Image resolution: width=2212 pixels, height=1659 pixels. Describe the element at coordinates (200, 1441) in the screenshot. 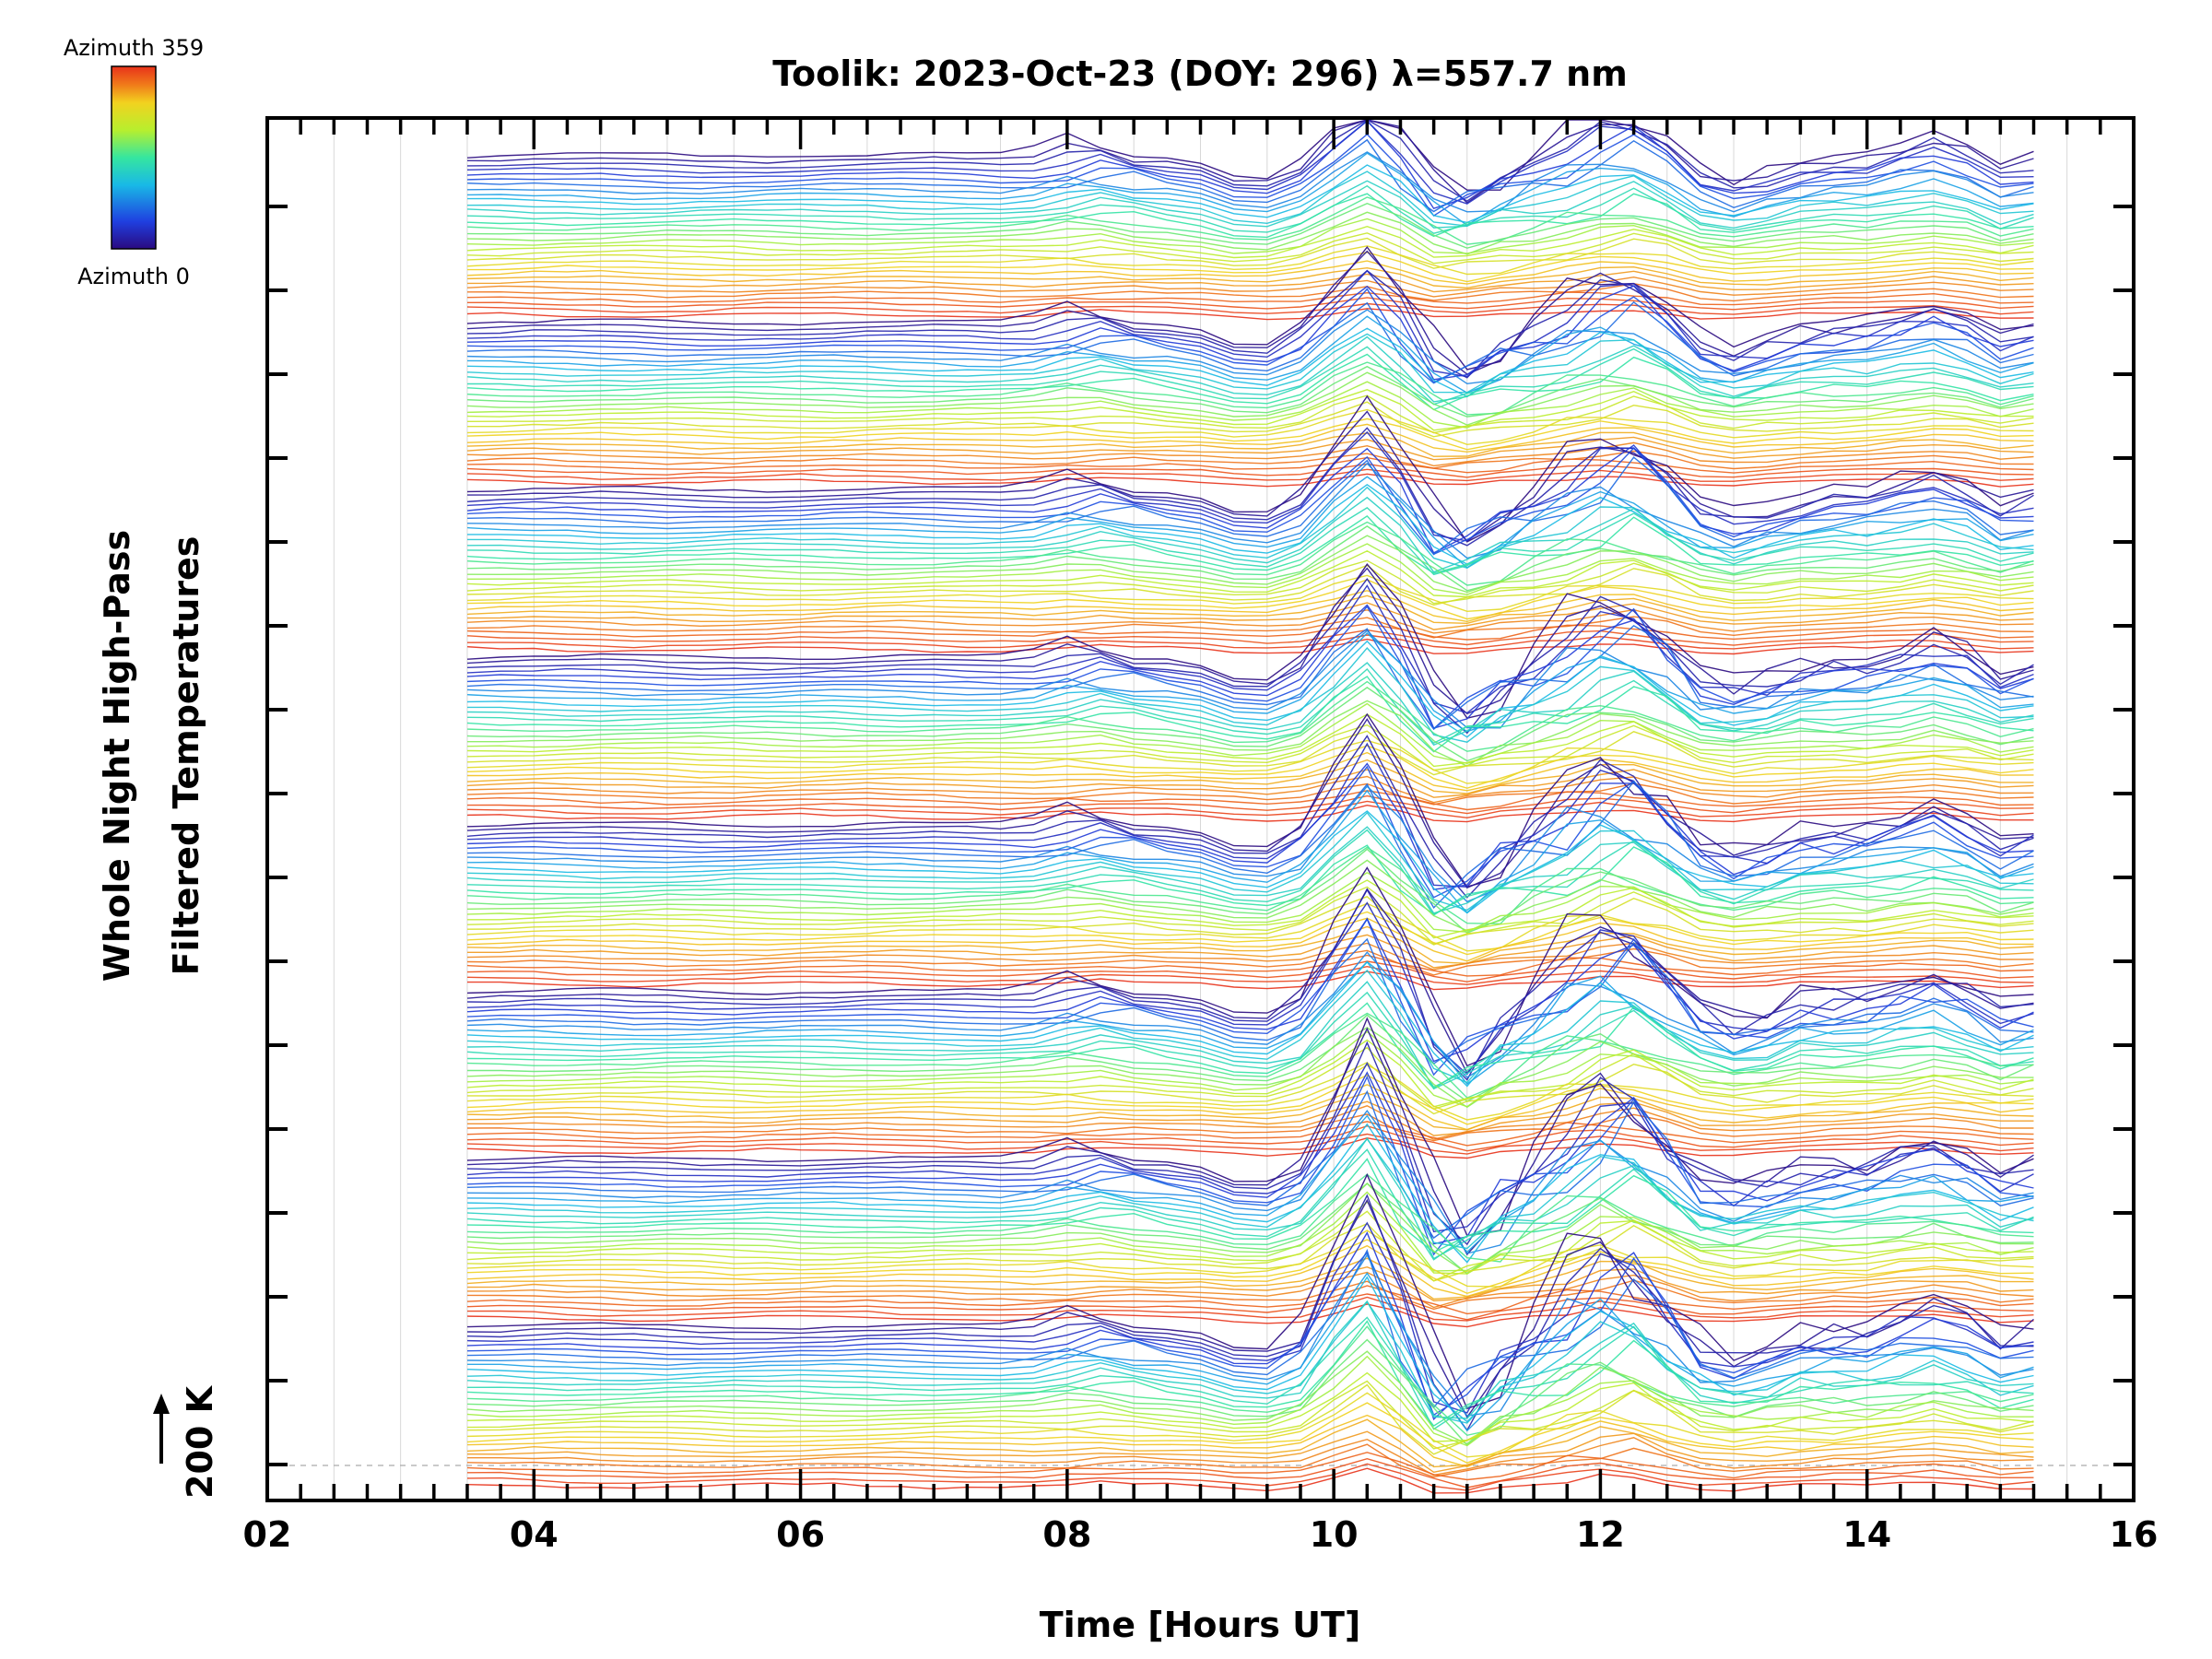

I see `scale-label: 200 K` at that location.